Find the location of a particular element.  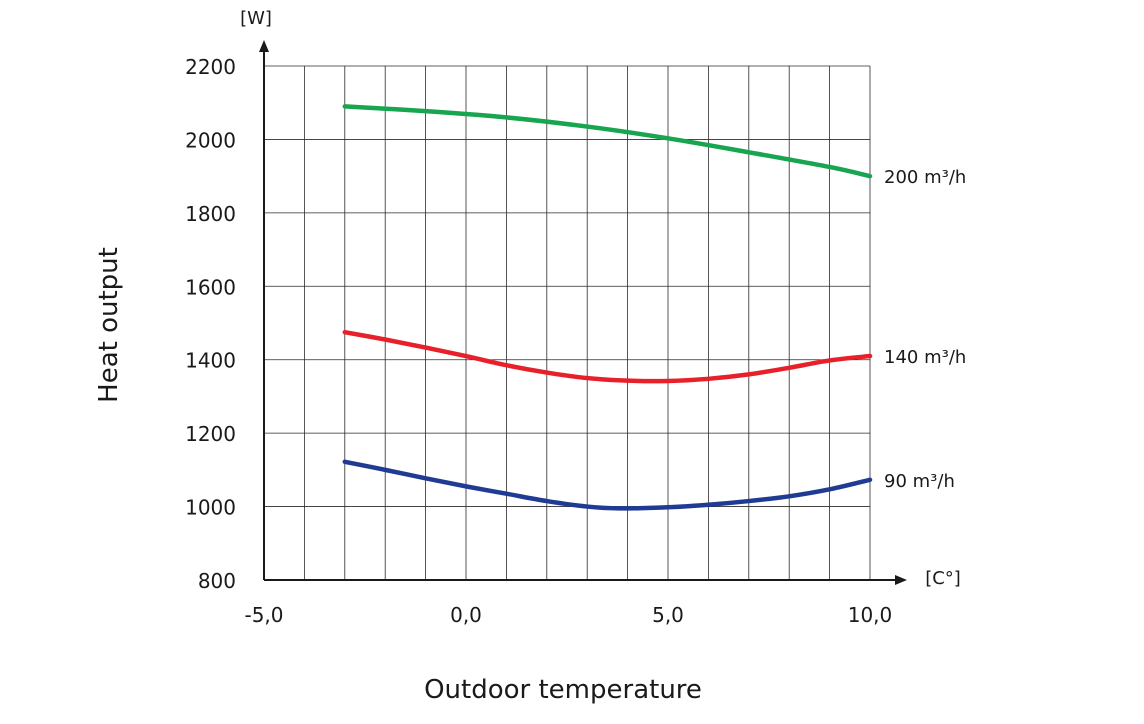

y-tick-label: 1200 is located at coordinates (210, 434).